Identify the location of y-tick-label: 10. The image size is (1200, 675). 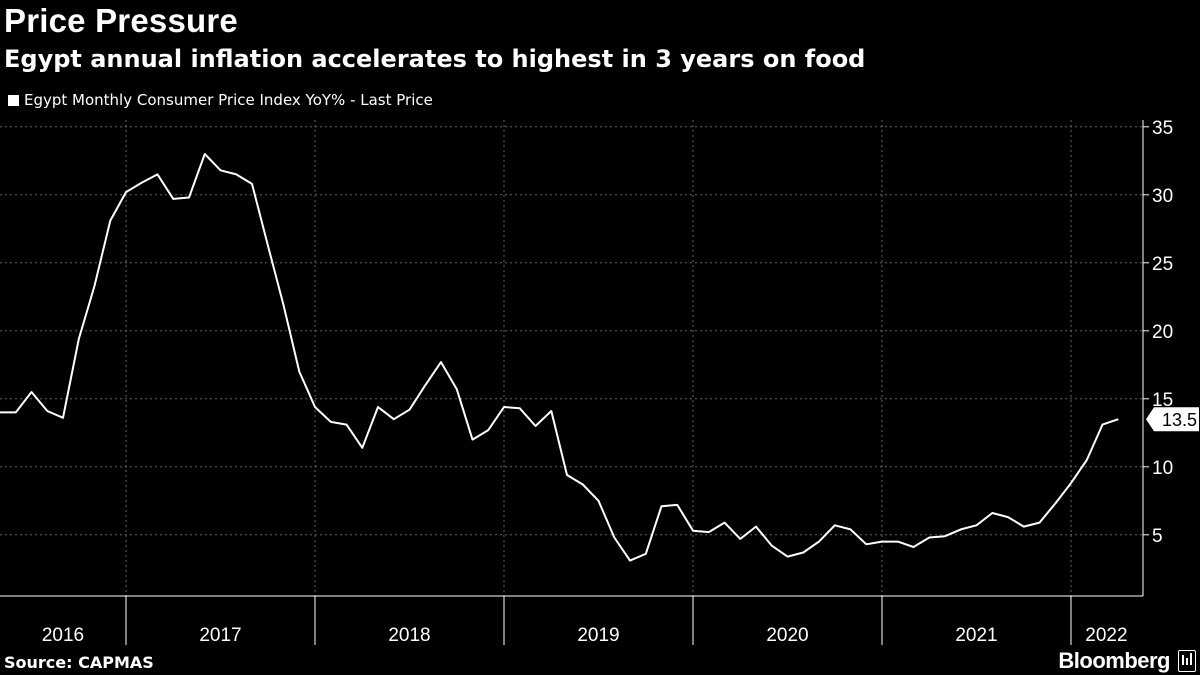
(1162, 468).